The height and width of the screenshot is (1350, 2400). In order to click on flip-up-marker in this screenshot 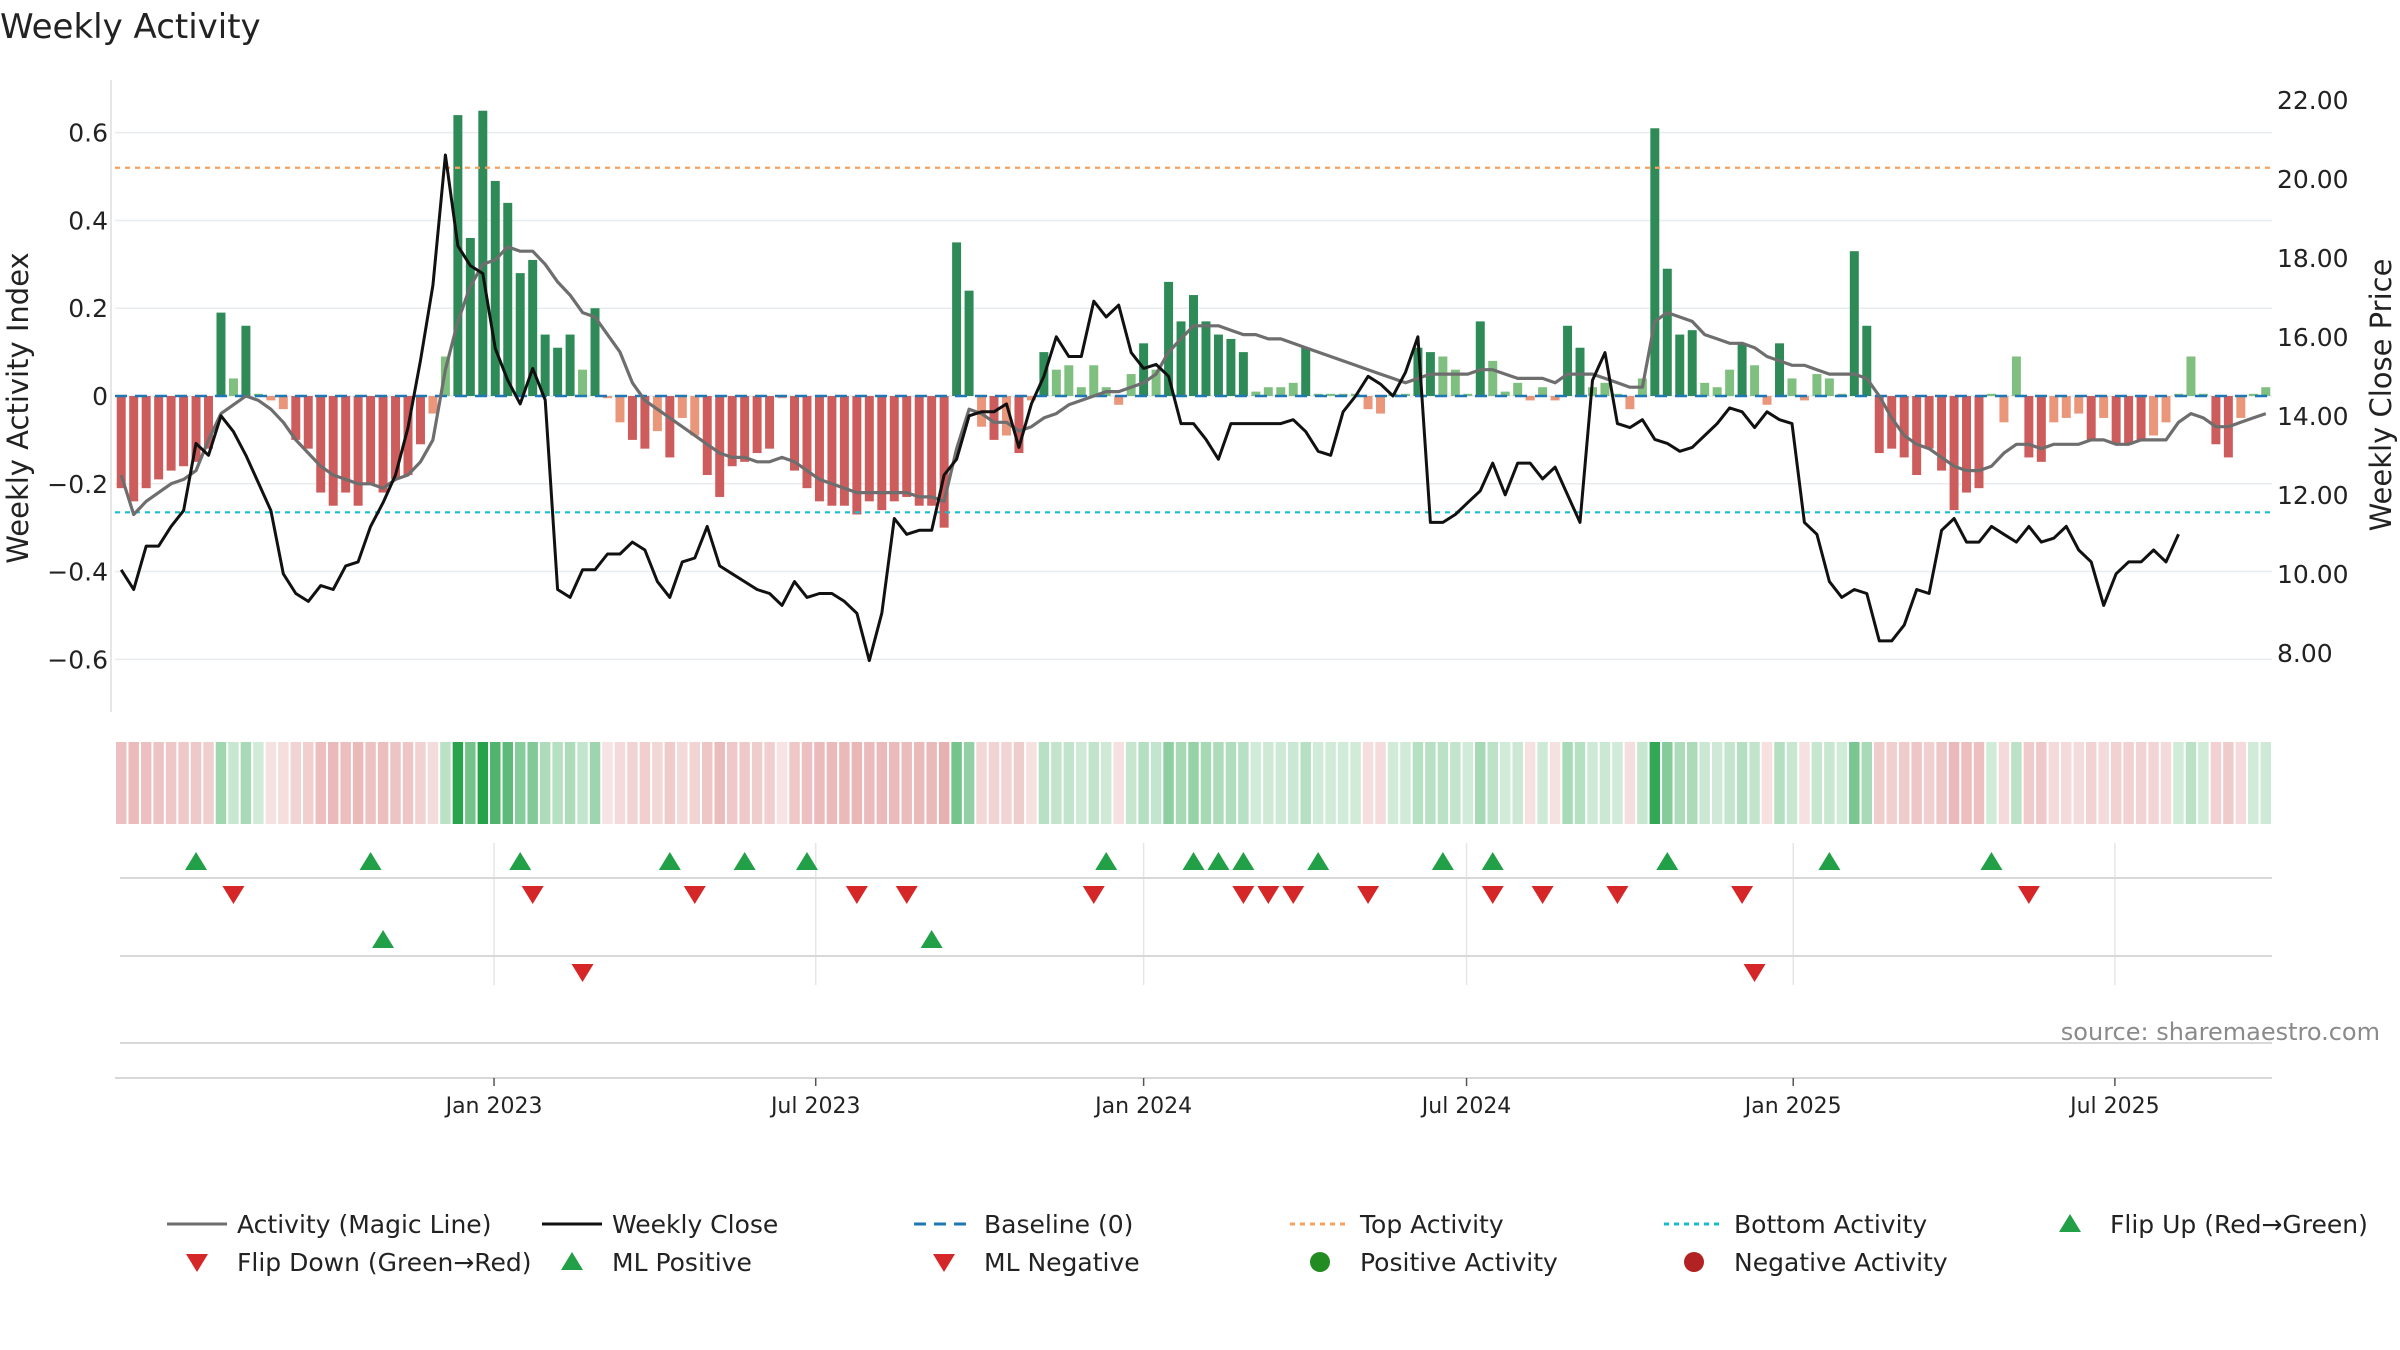, I will do `click(1243, 861)`.